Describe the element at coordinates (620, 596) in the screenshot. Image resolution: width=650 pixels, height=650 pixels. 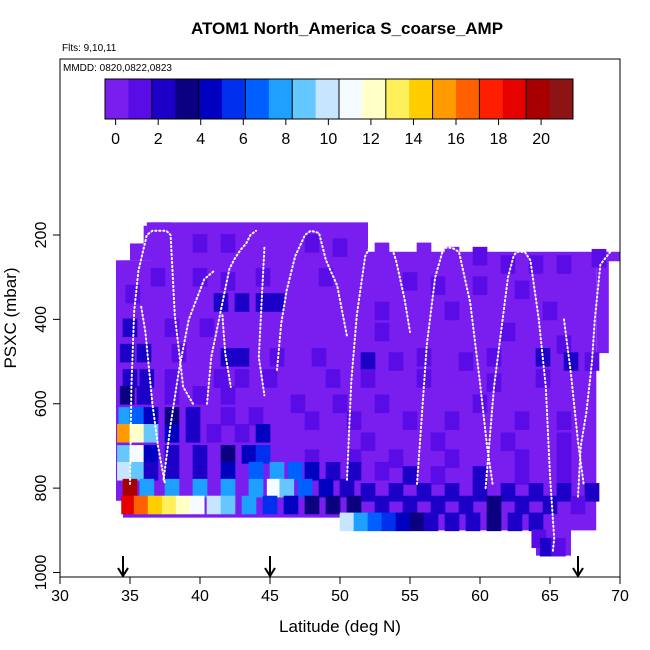
I see `x-tick-label: 70` at that location.